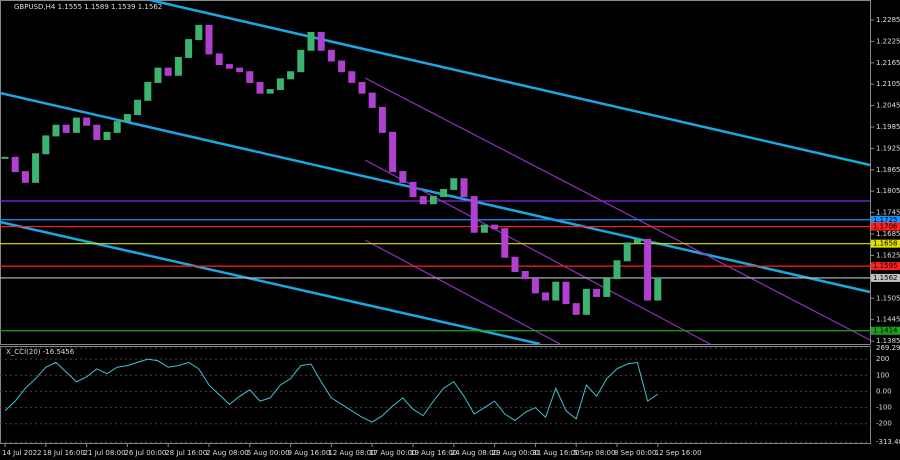 Image resolution: width=900 pixels, height=460 pixels. What do you see at coordinates (888, 106) in the screenshot?
I see `y-tick-label: 1.2045` at bounding box center [888, 106].